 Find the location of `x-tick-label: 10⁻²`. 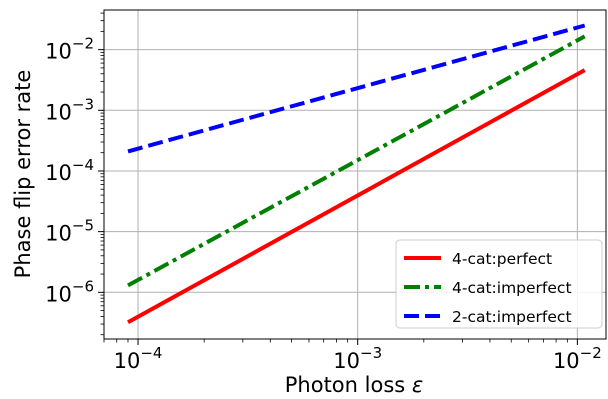

x-tick-label: 10⁻² is located at coordinates (577, 358).